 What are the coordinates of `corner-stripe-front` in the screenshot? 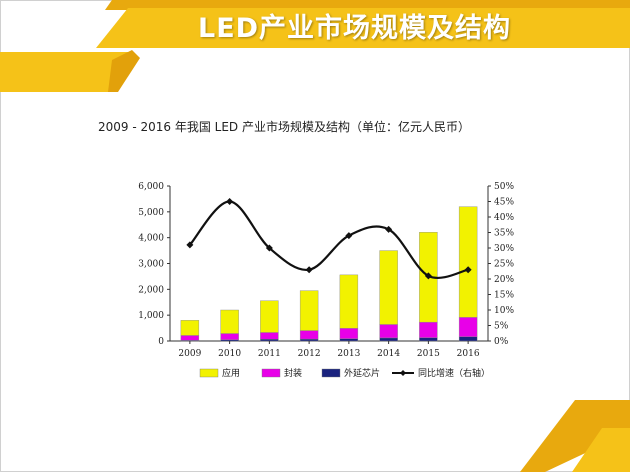 It's located at (601, 450).